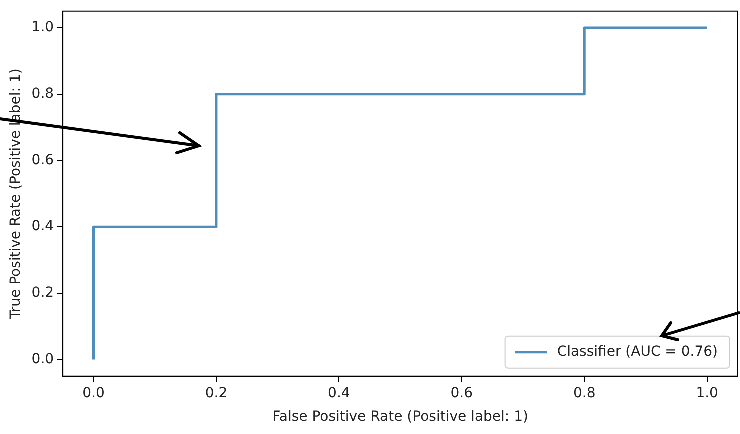 The height and width of the screenshot is (434, 740). What do you see at coordinates (637, 352) in the screenshot?
I see `legend-label: Classifier (AUC = 0.76)` at bounding box center [637, 352].